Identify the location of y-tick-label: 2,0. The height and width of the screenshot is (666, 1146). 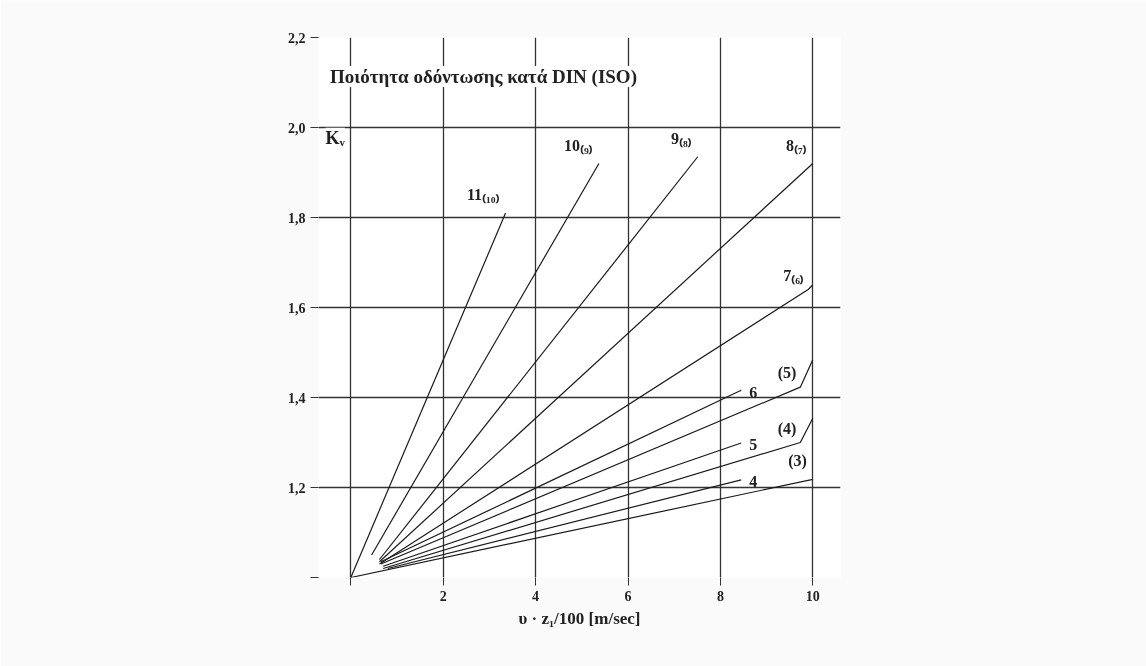
(297, 128).